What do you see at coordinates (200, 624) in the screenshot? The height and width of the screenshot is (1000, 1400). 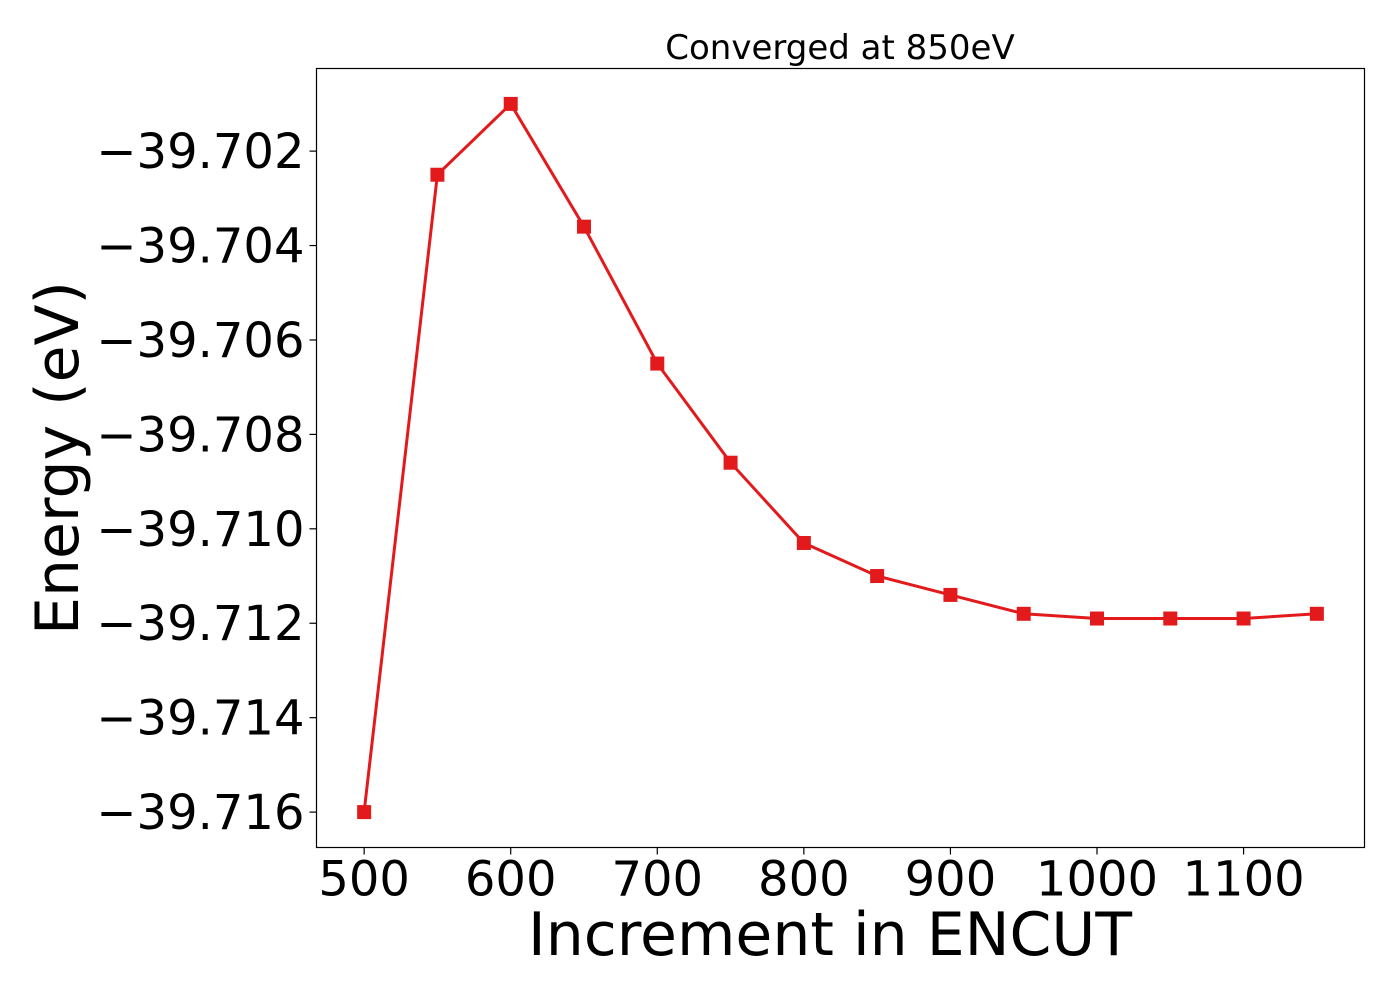 I see `y-tick-label: −39.712` at bounding box center [200, 624].